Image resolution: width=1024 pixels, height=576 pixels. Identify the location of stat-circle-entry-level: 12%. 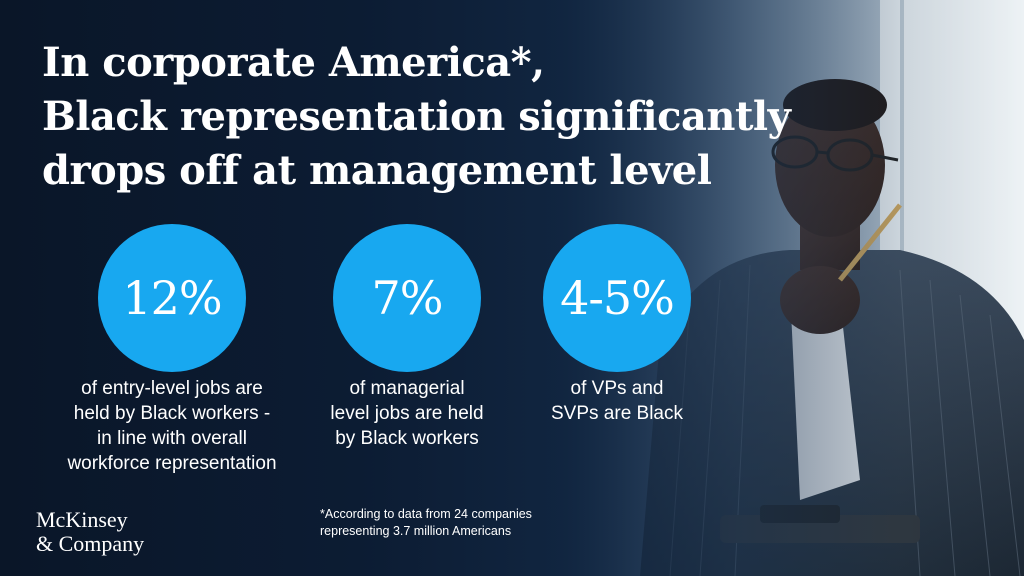
(172, 298).